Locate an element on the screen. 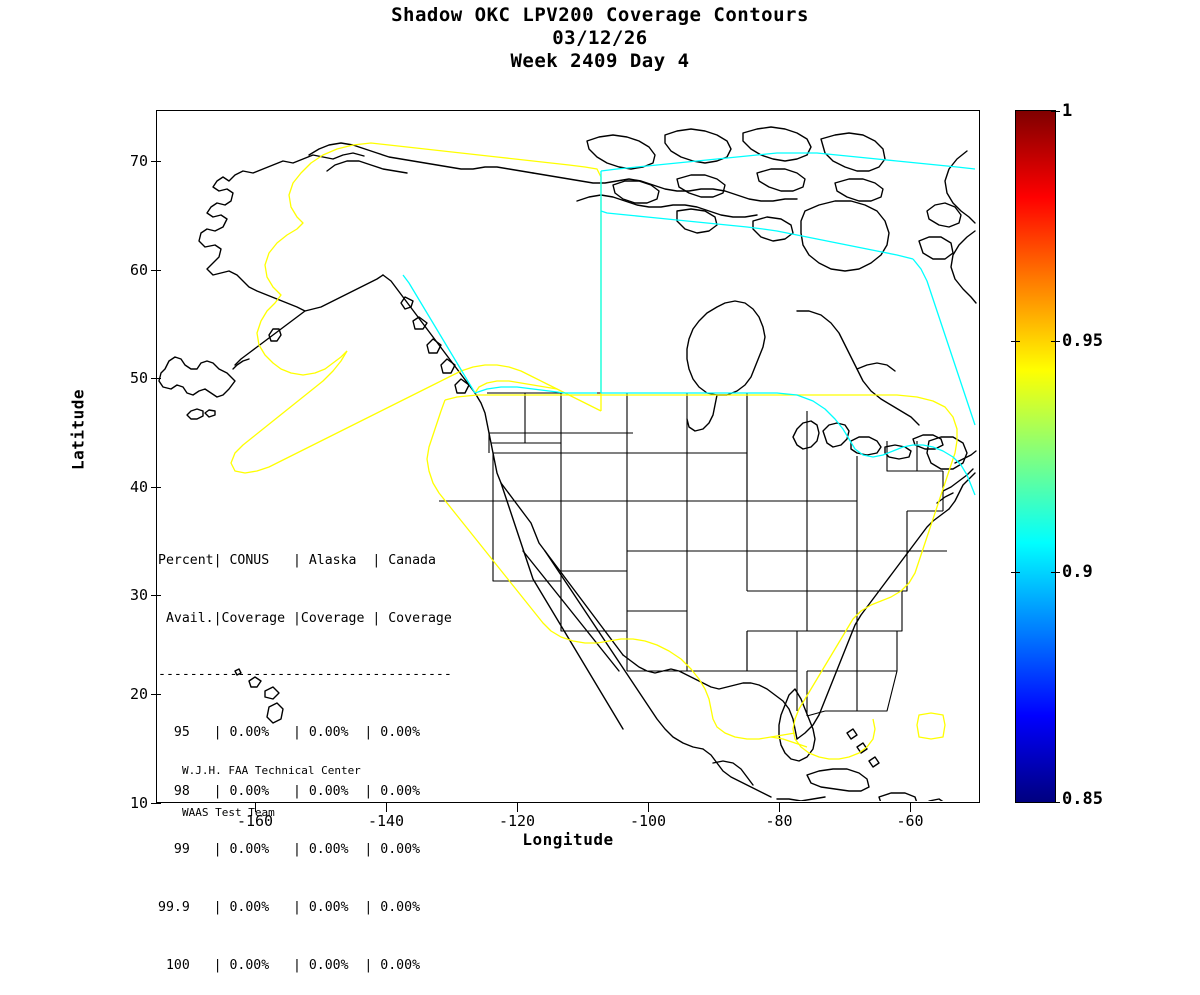 This screenshot has height=995, width=1200. colorbar is located at coordinates (1035, 456).